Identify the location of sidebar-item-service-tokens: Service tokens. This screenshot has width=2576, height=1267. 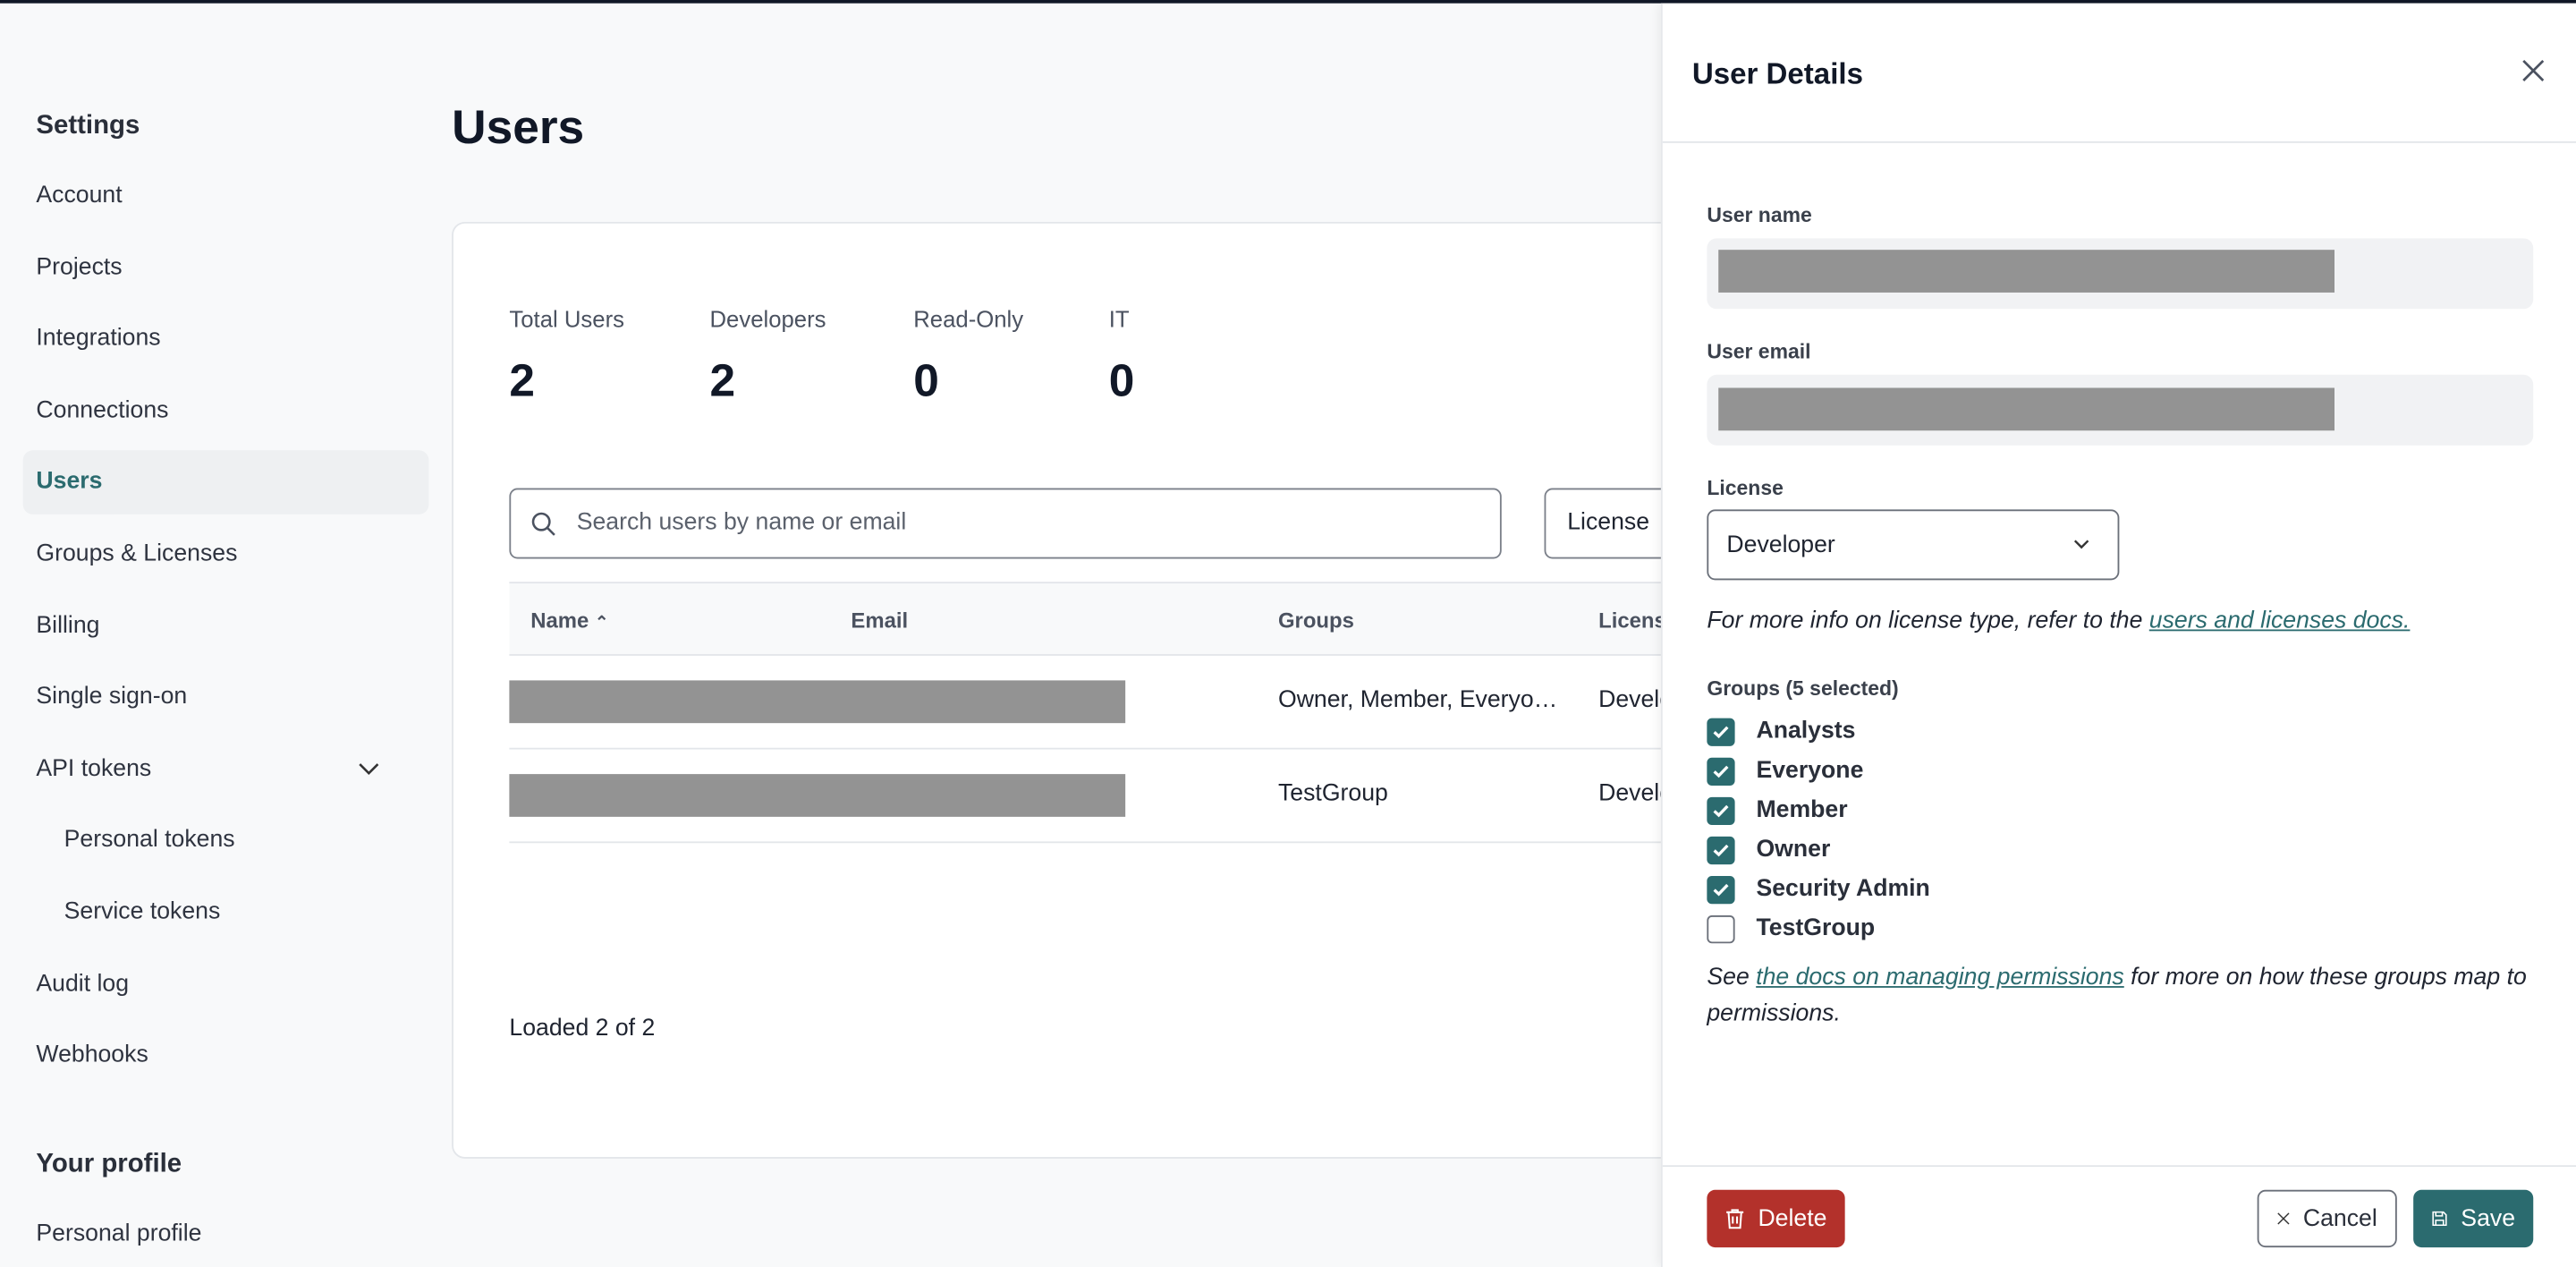
(226, 912).